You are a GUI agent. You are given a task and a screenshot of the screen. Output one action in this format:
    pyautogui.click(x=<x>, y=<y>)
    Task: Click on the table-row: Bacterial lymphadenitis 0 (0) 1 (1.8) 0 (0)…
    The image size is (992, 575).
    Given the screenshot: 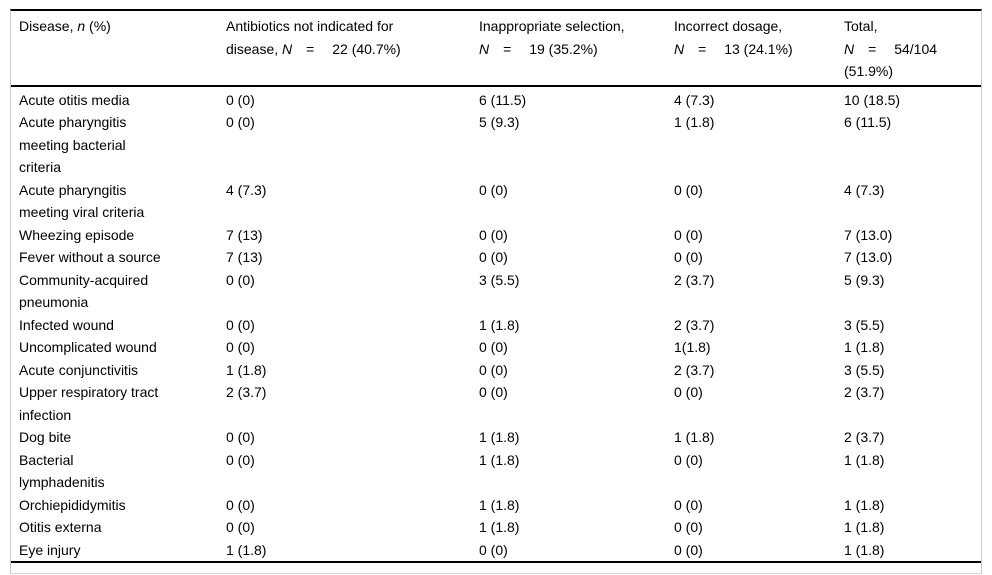 What is the action you would take?
    pyautogui.click(x=496, y=471)
    